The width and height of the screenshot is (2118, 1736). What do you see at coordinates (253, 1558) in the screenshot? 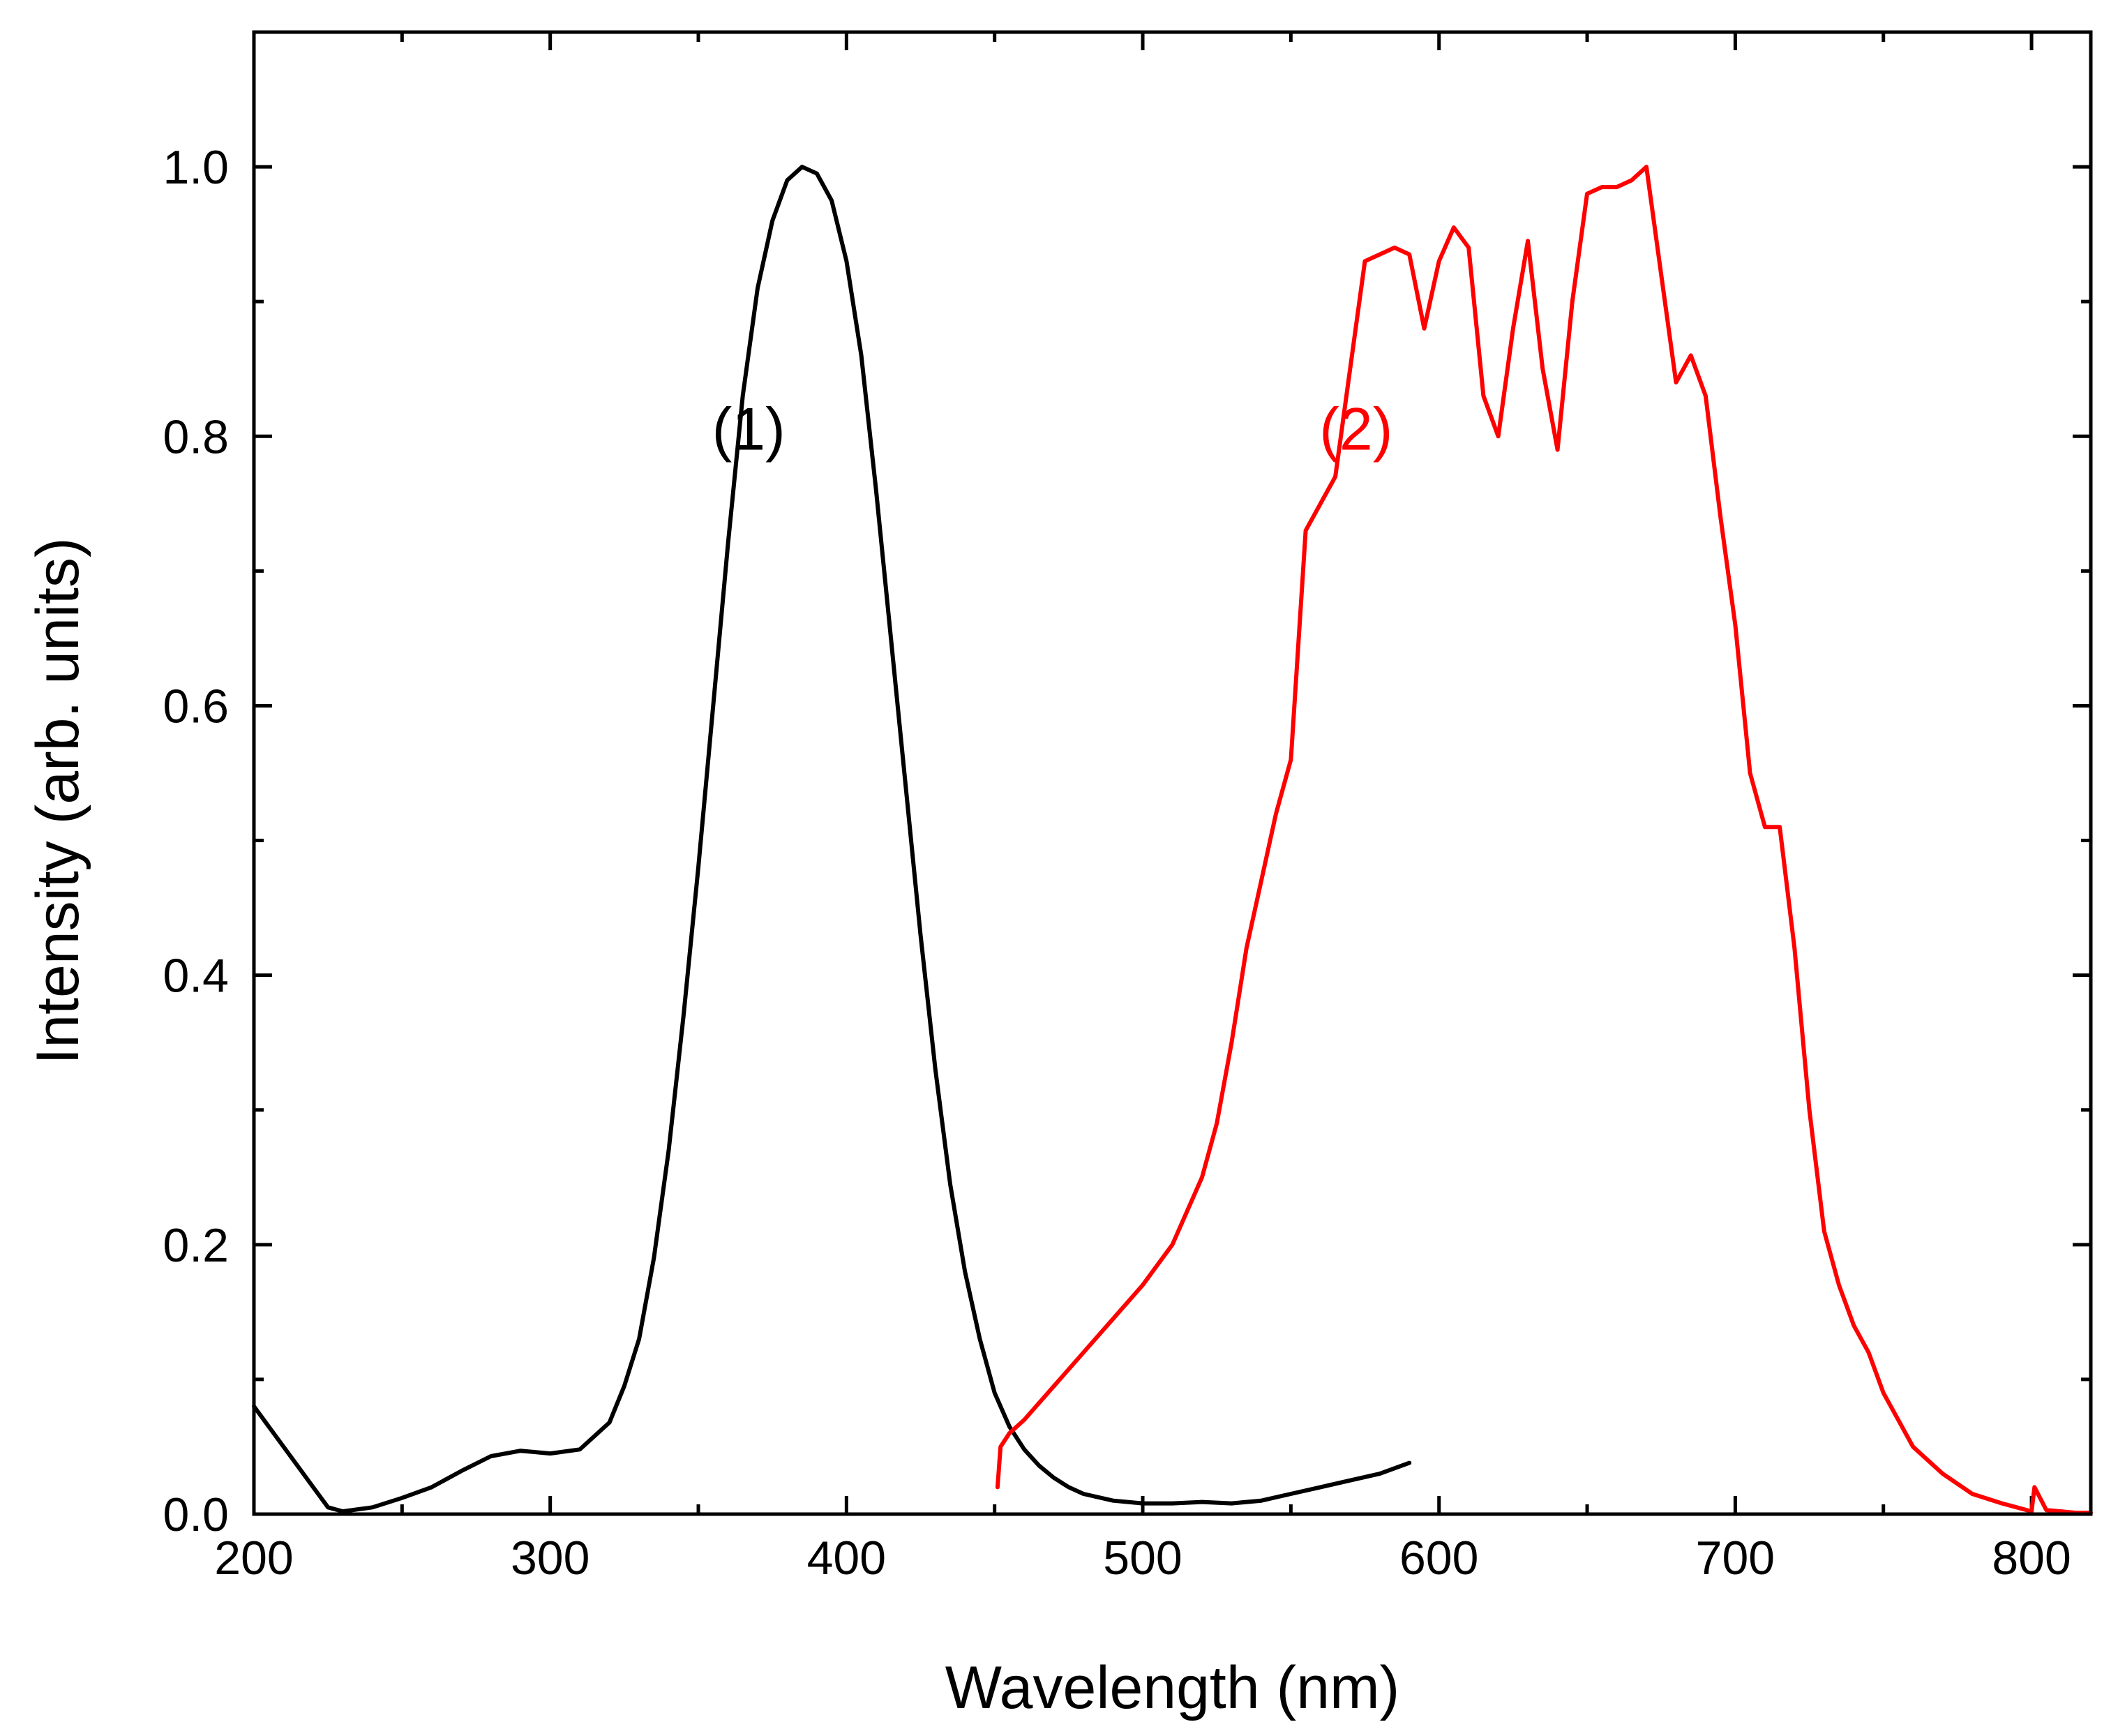
I see `x-tick-label-200: 200` at bounding box center [253, 1558].